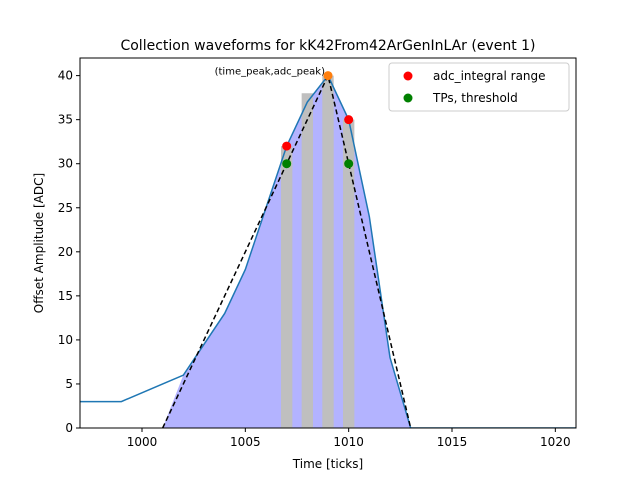 The height and width of the screenshot is (480, 640). Describe the element at coordinates (65, 76) in the screenshot. I see `y-tick-label-40: 40` at that location.